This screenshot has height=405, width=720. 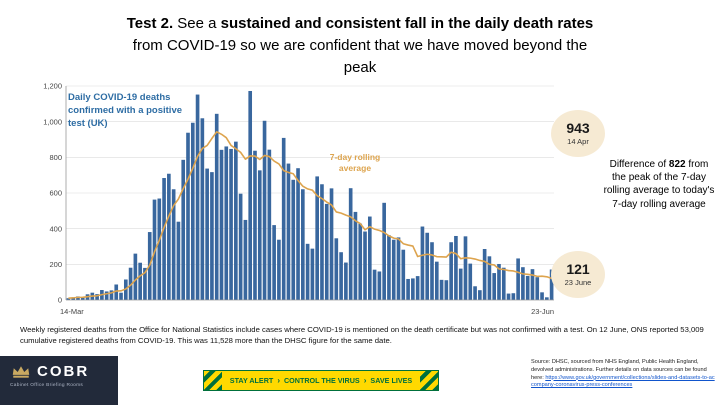 I want to click on svg-text: 1,000, so click(x=52, y=121).